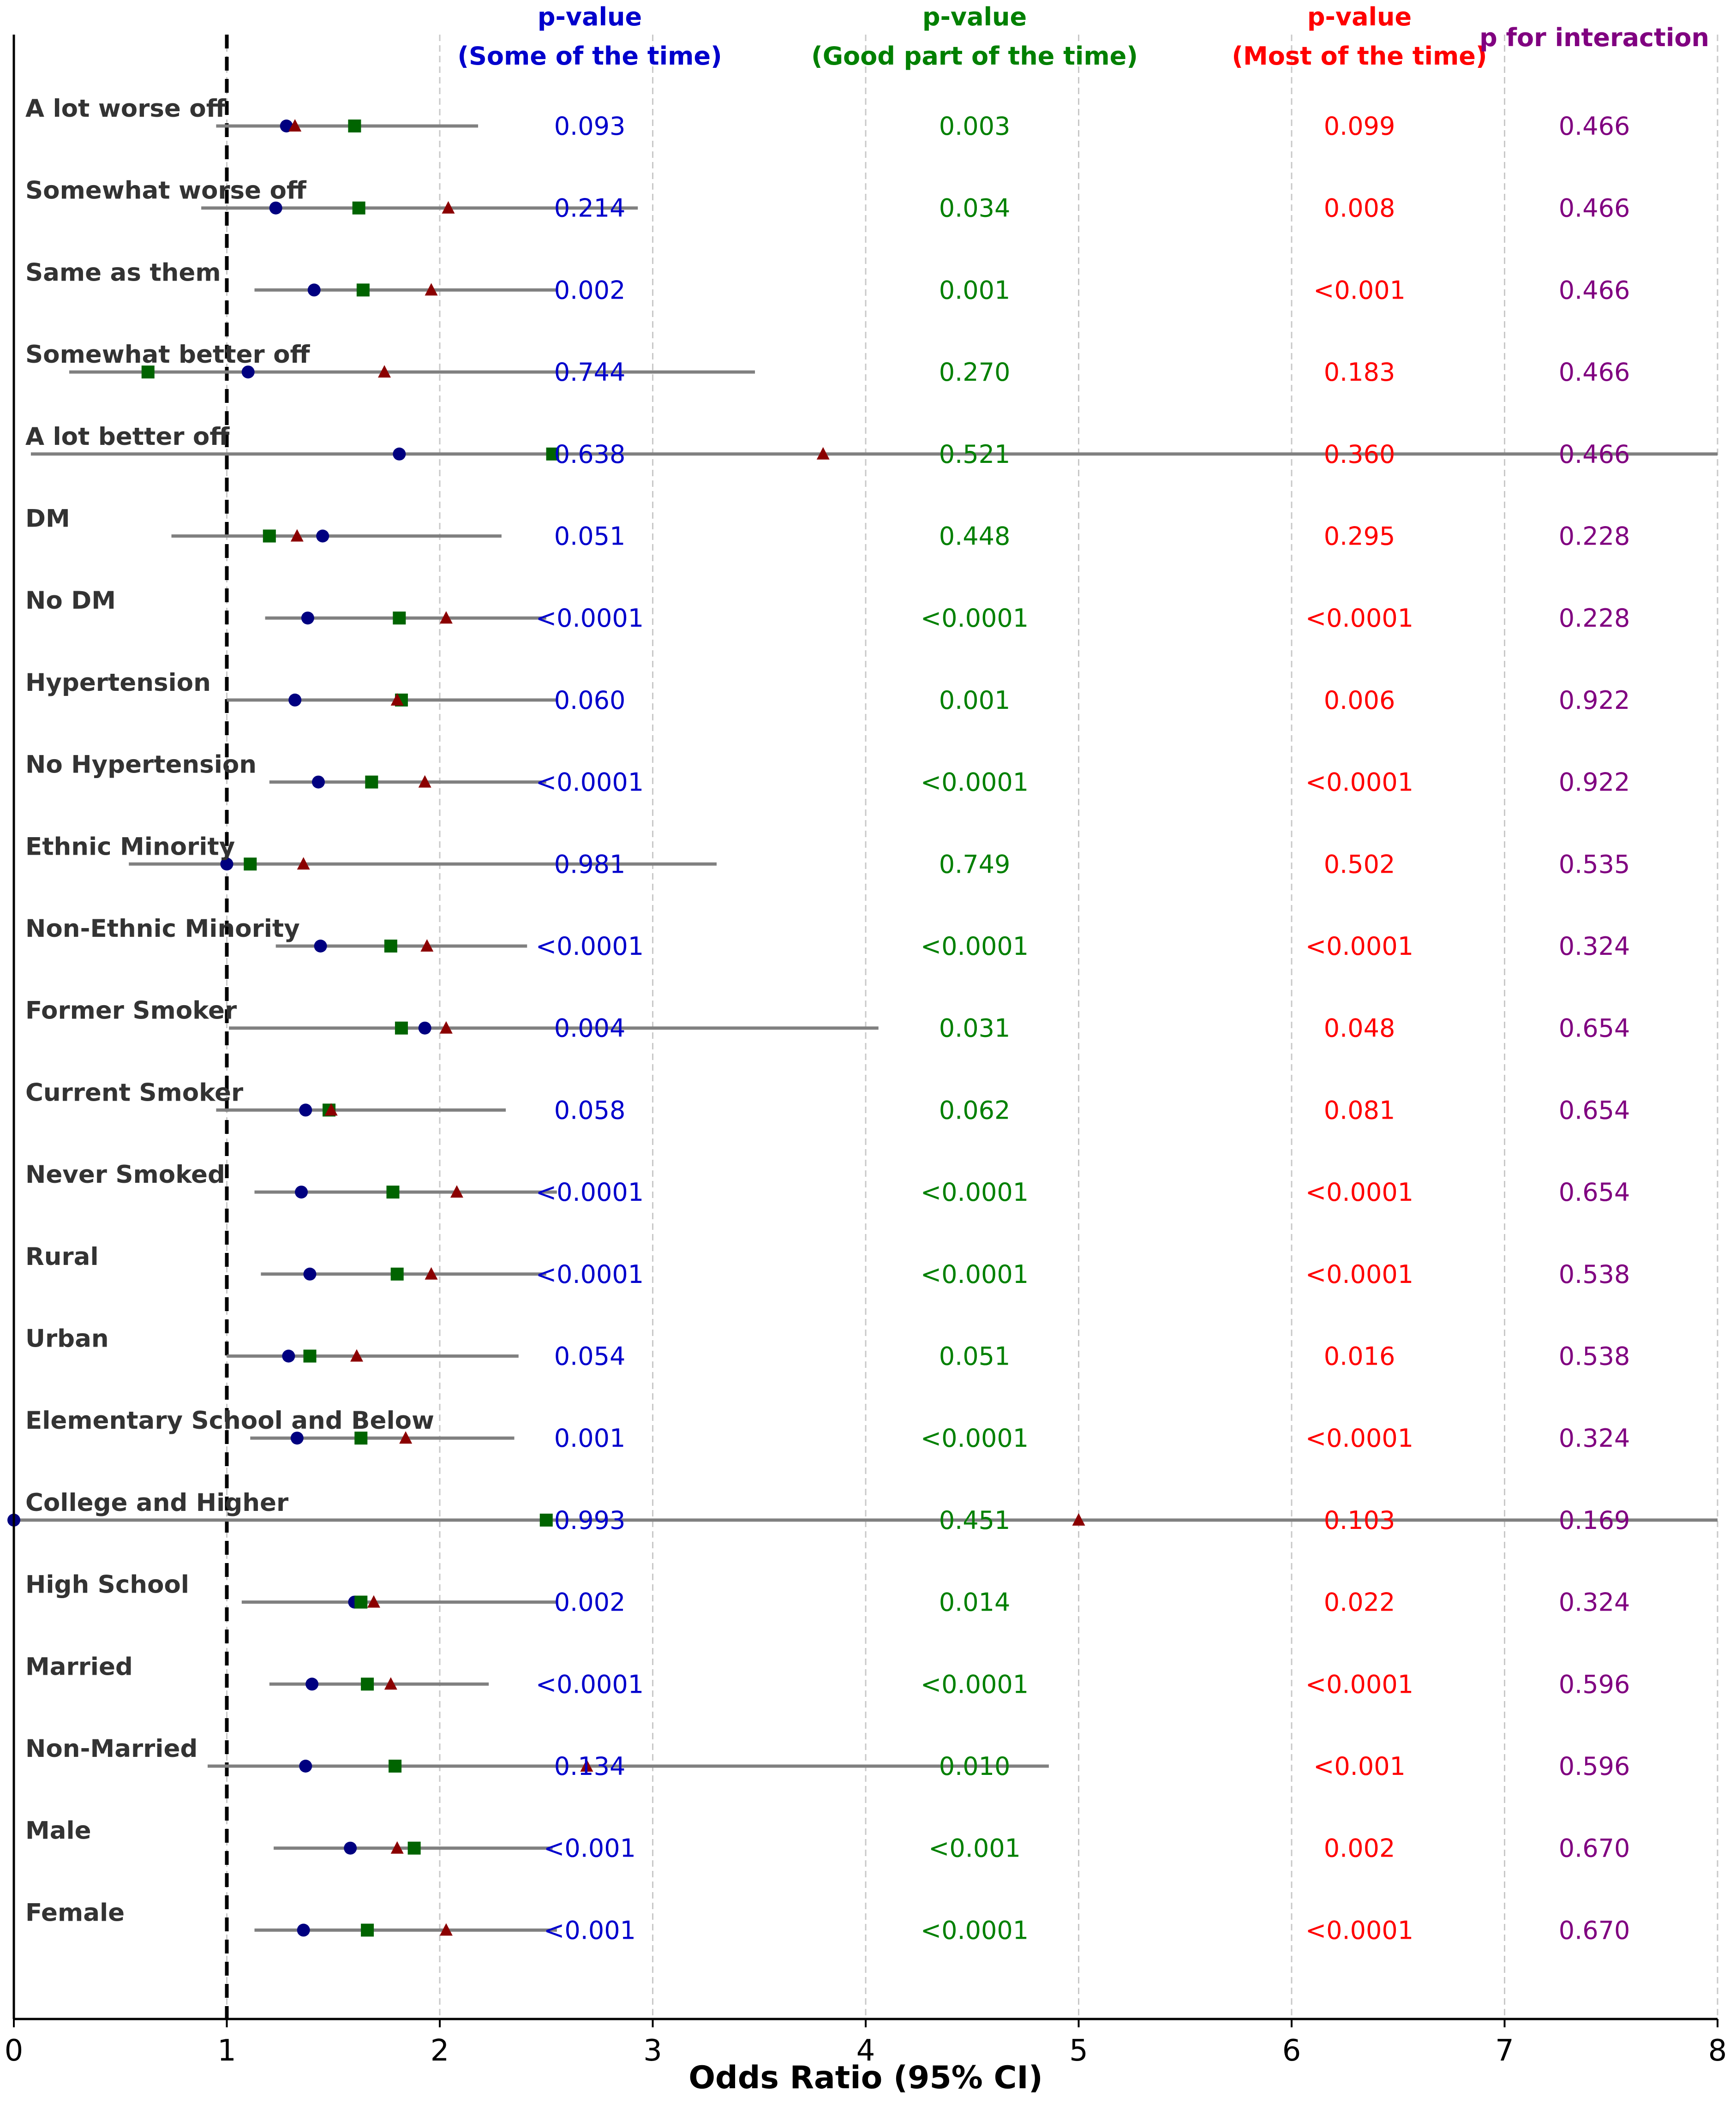  Describe the element at coordinates (1595, 701) in the screenshot. I see `pvalue-interaction: 0.922` at that location.